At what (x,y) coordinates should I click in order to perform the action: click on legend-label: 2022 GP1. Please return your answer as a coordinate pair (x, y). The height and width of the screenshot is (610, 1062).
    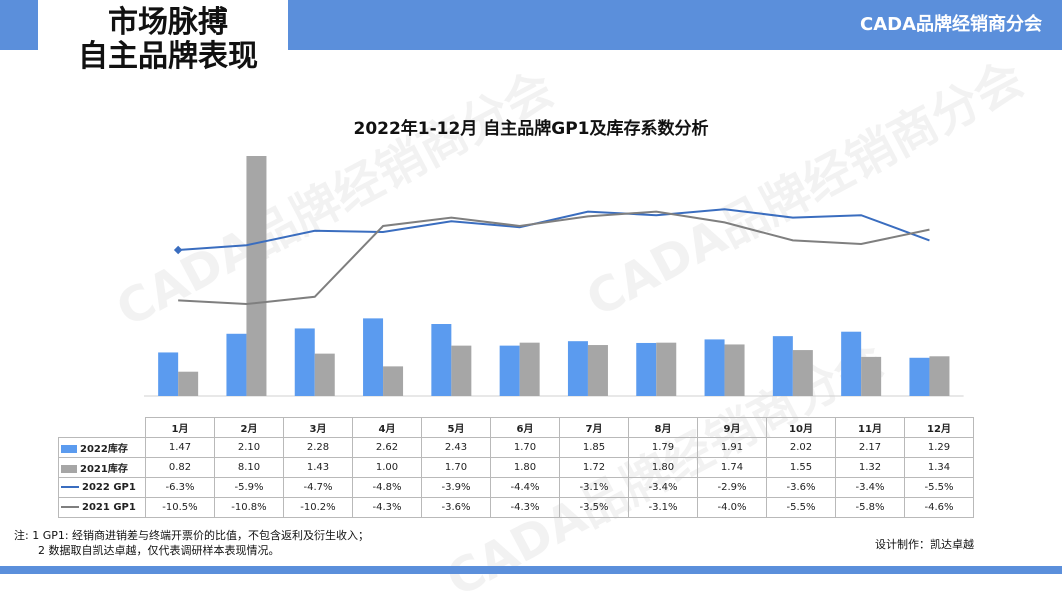
    Looking at the image, I should click on (109, 487).